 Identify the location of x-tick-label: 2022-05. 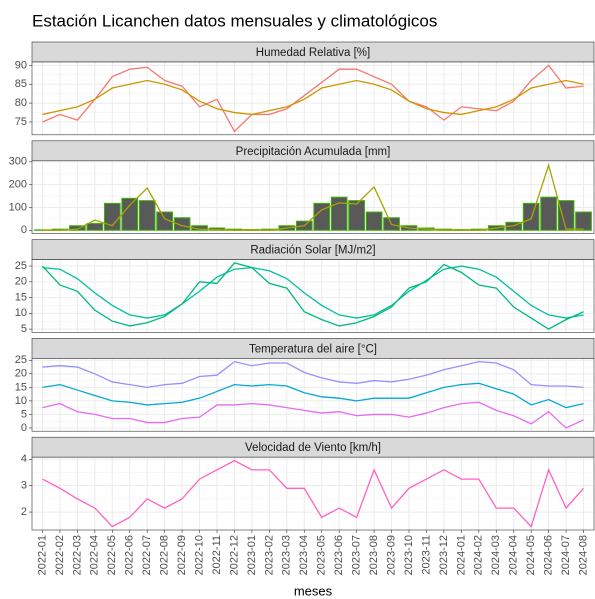
(112, 555).